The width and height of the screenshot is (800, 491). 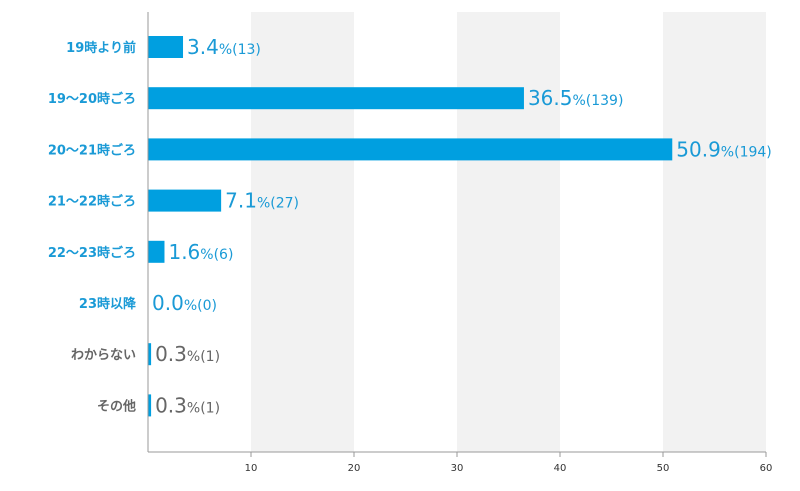 I want to click on category-label: 19時より前, so click(x=101, y=48).